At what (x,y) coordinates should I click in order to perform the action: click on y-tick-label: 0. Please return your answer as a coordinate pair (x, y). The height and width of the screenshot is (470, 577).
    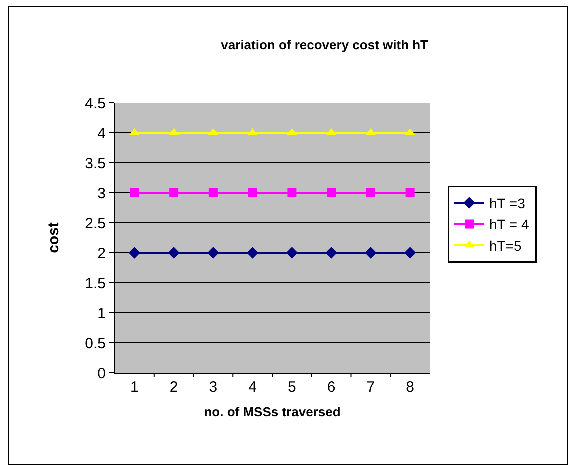
    Looking at the image, I should click on (102, 373).